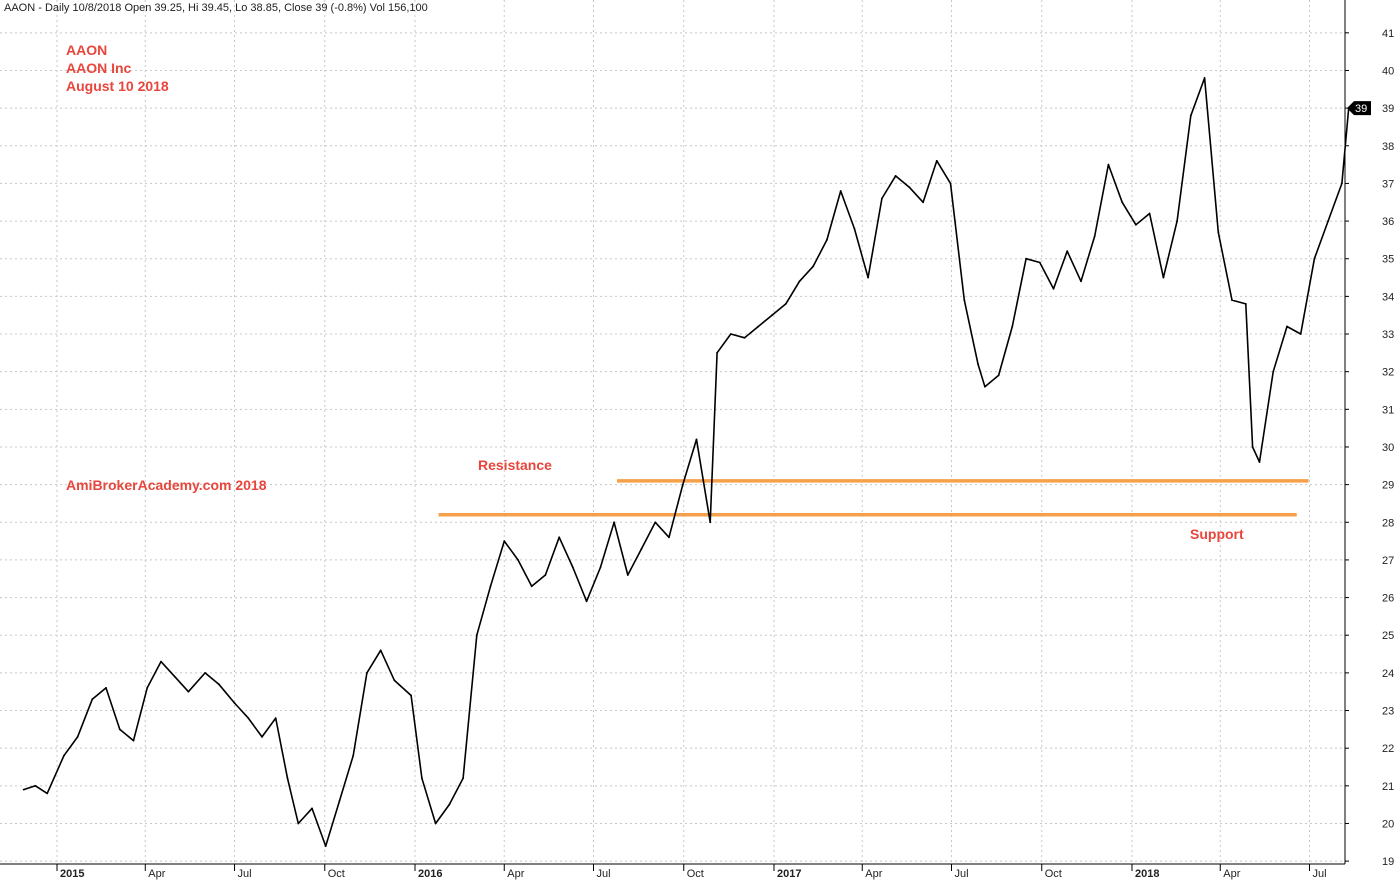 This screenshot has width=1400, height=882. What do you see at coordinates (430, 874) in the screenshot?
I see `x-tick-label: 2016` at bounding box center [430, 874].